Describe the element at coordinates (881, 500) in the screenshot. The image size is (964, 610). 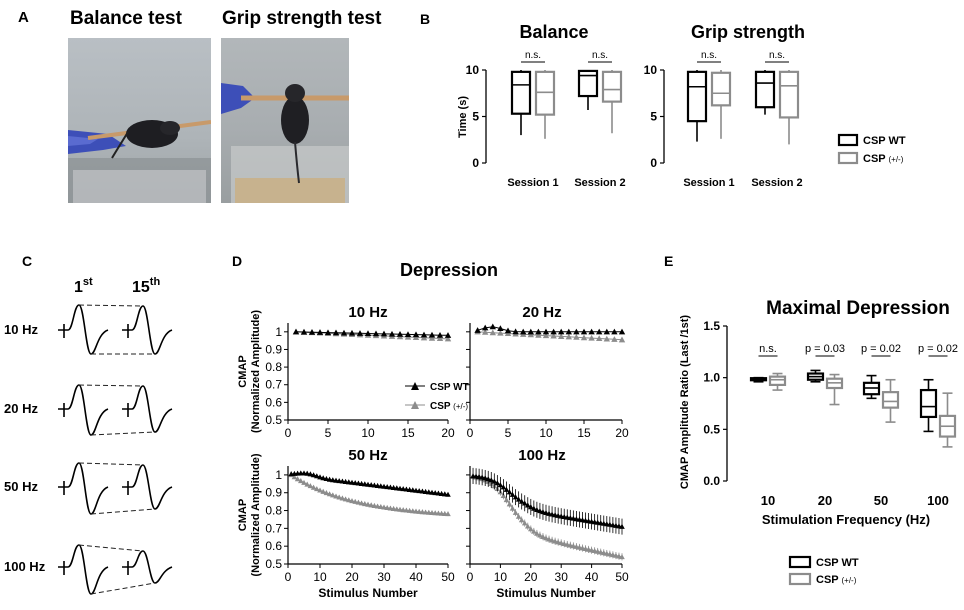
I see `maxdep-category-label: 50` at that location.